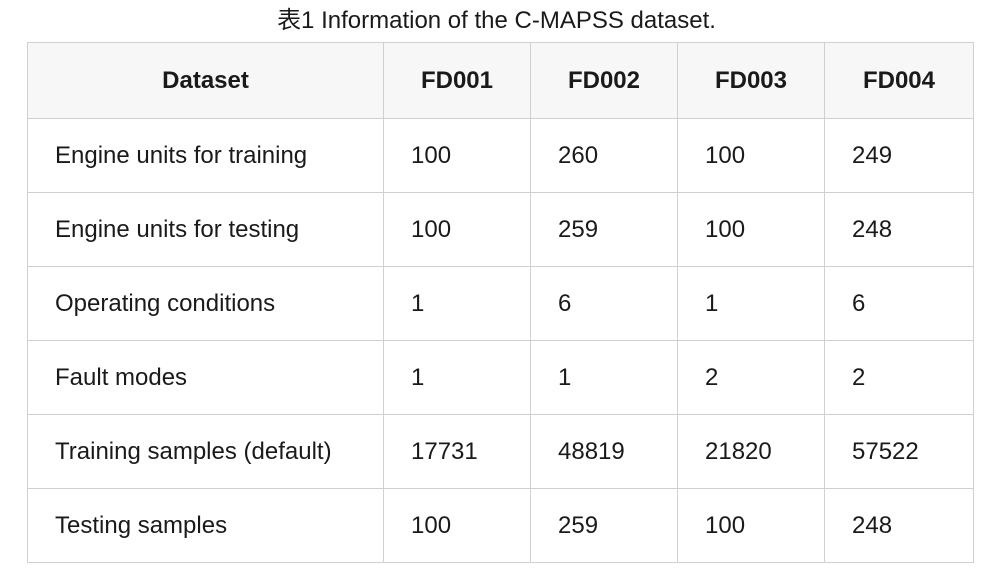 The width and height of the screenshot is (993, 586). What do you see at coordinates (899, 80) in the screenshot?
I see `header-cell-fd004: FD004` at bounding box center [899, 80].